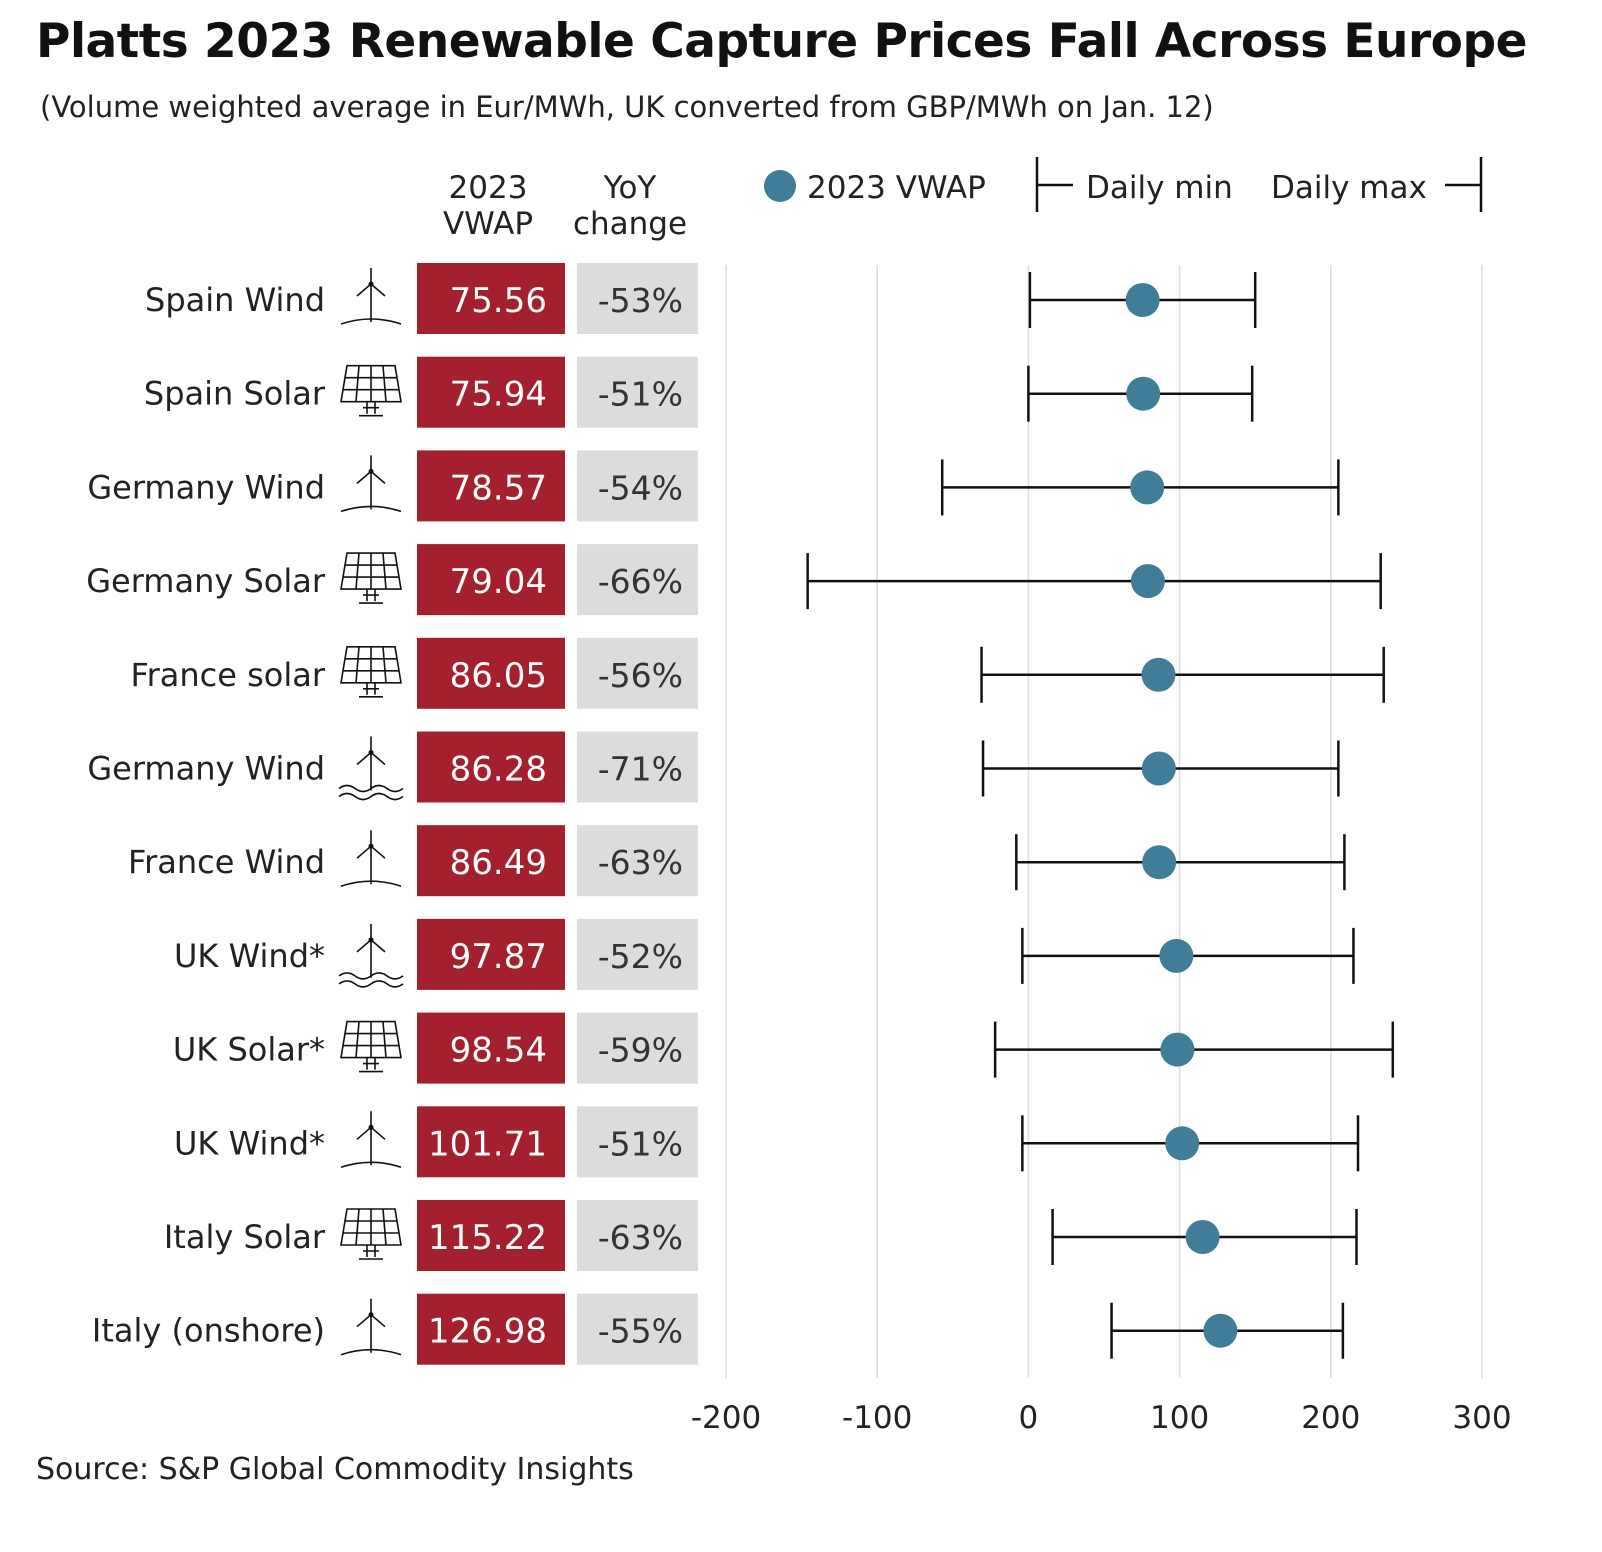  What do you see at coordinates (206, 581) in the screenshot?
I see `row-label: Germany Solar` at bounding box center [206, 581].